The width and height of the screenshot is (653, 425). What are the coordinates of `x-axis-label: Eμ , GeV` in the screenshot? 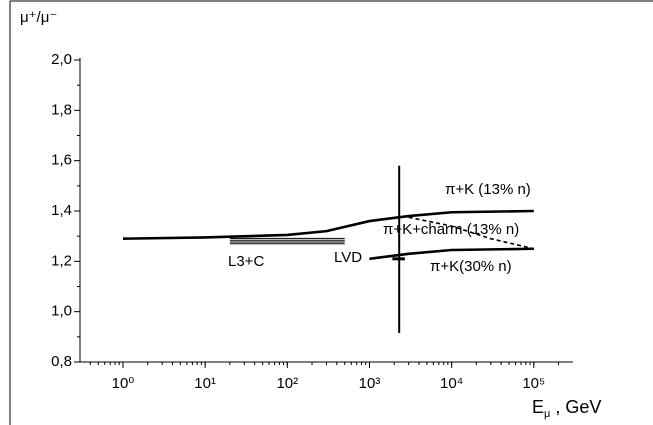 It's located at (566, 408).